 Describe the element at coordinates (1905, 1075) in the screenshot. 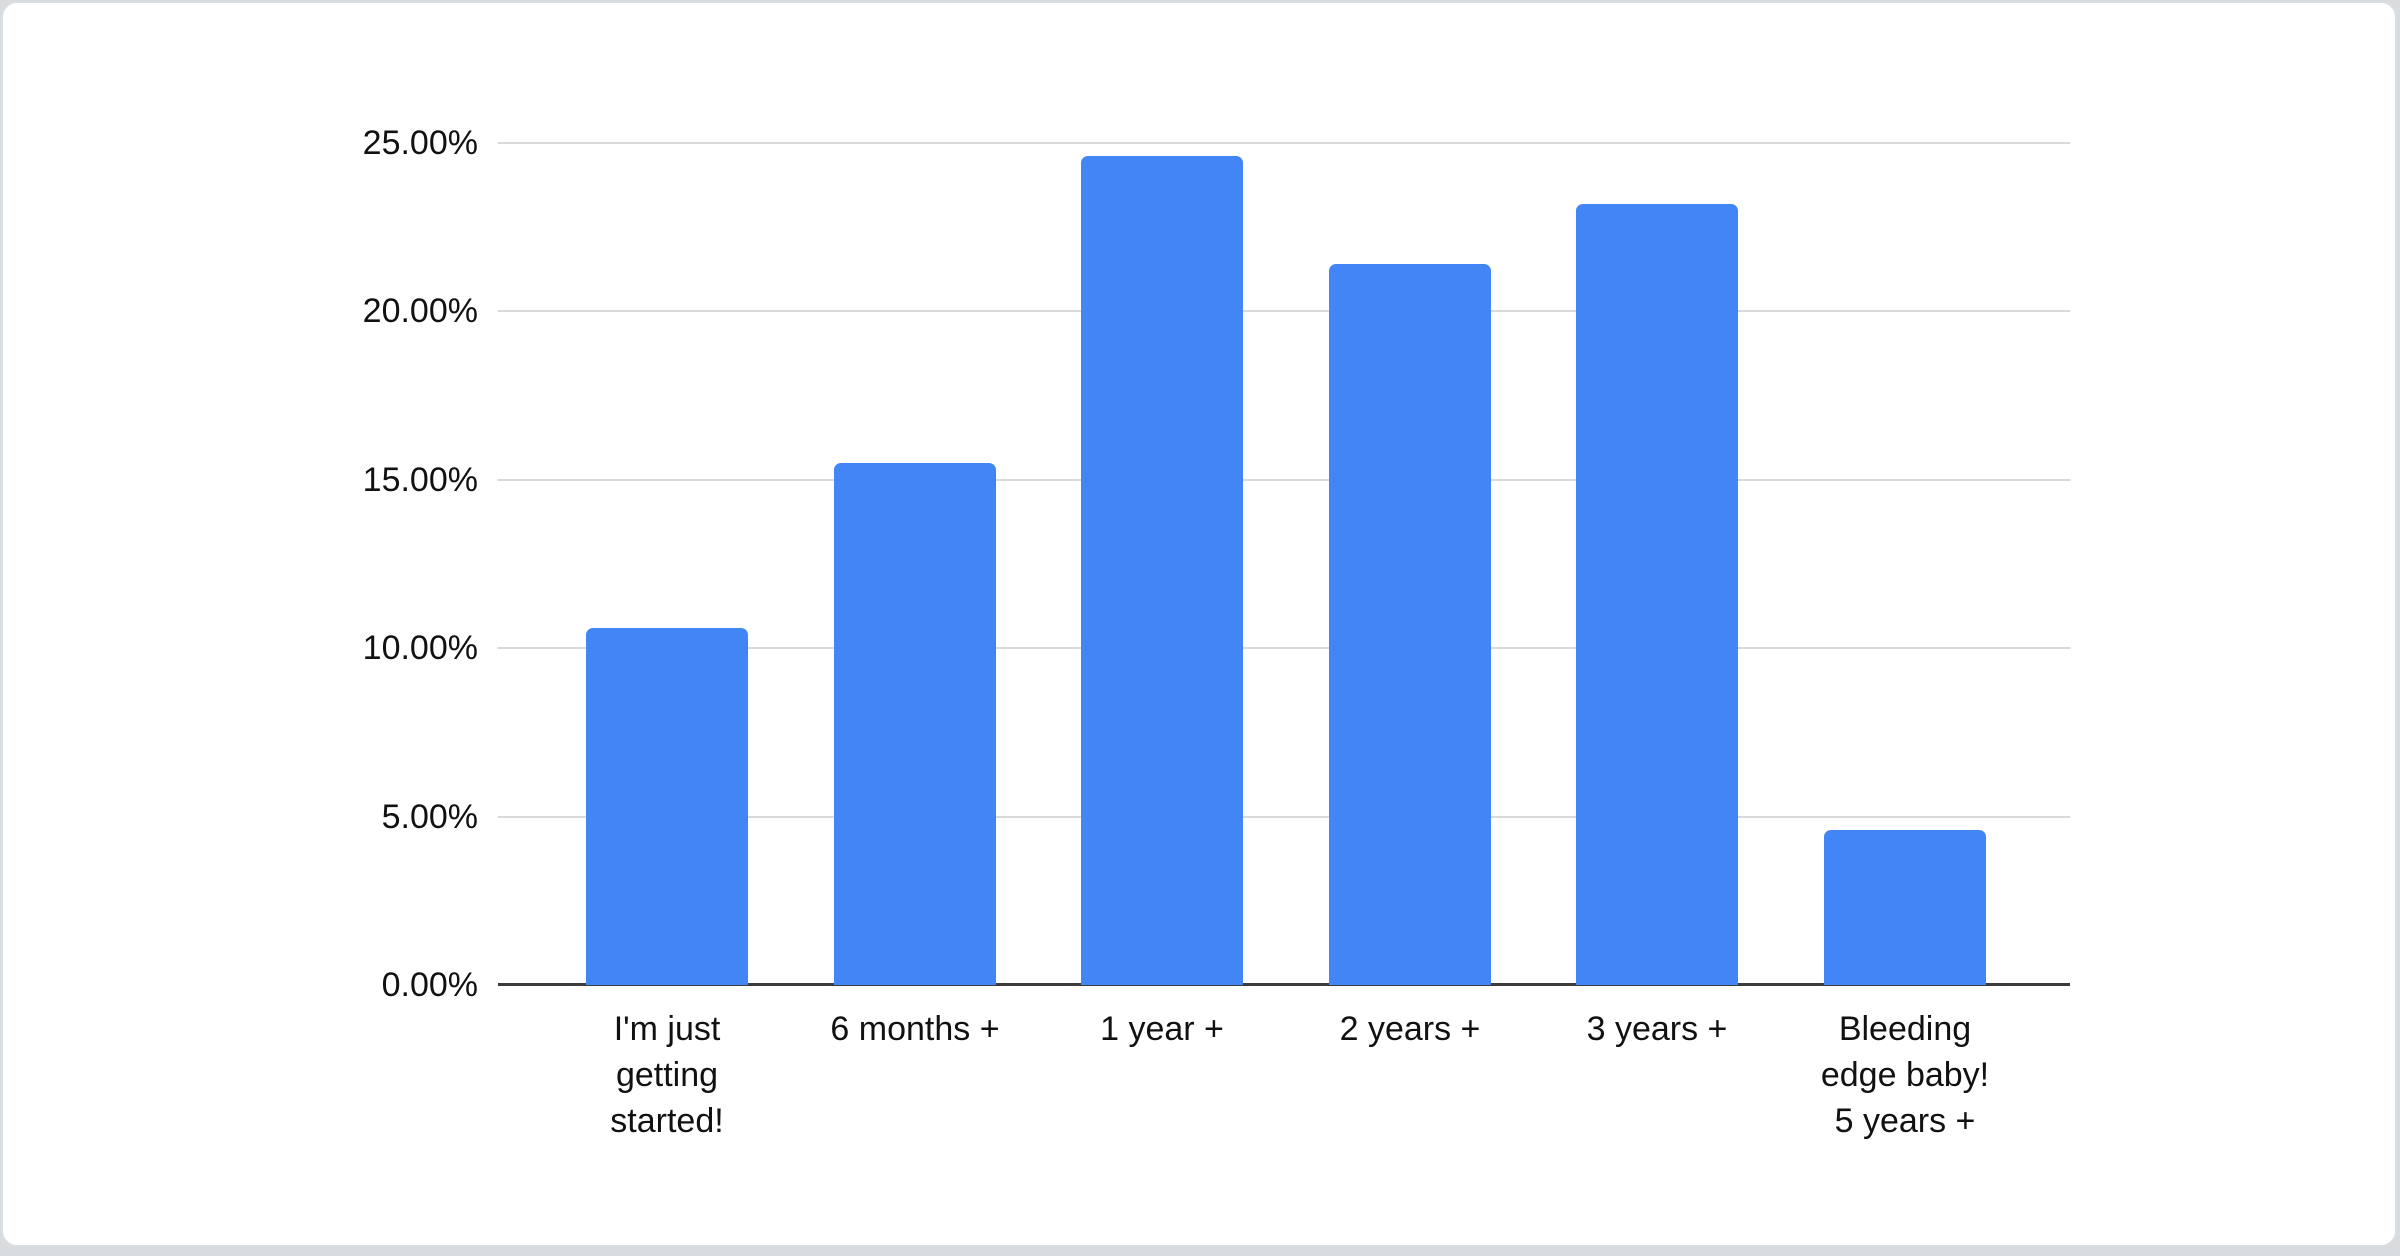

I see `x-axis-category-label: Bleeding edge baby! 5 years +` at that location.